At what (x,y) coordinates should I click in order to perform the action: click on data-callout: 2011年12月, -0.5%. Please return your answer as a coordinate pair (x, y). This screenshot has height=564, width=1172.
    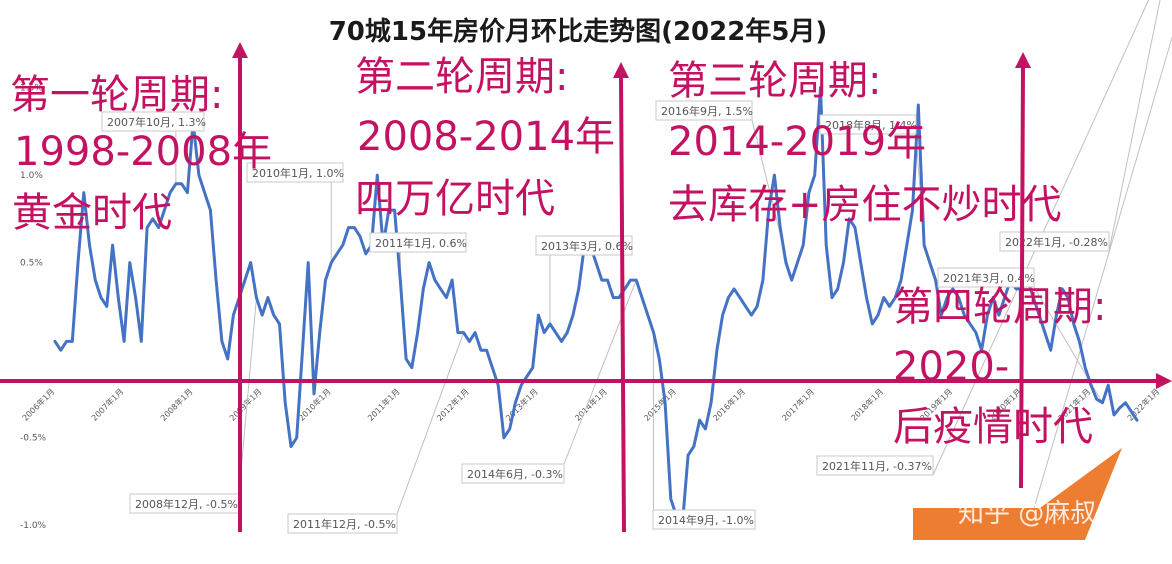
    Looking at the image, I should click on (342, 523).